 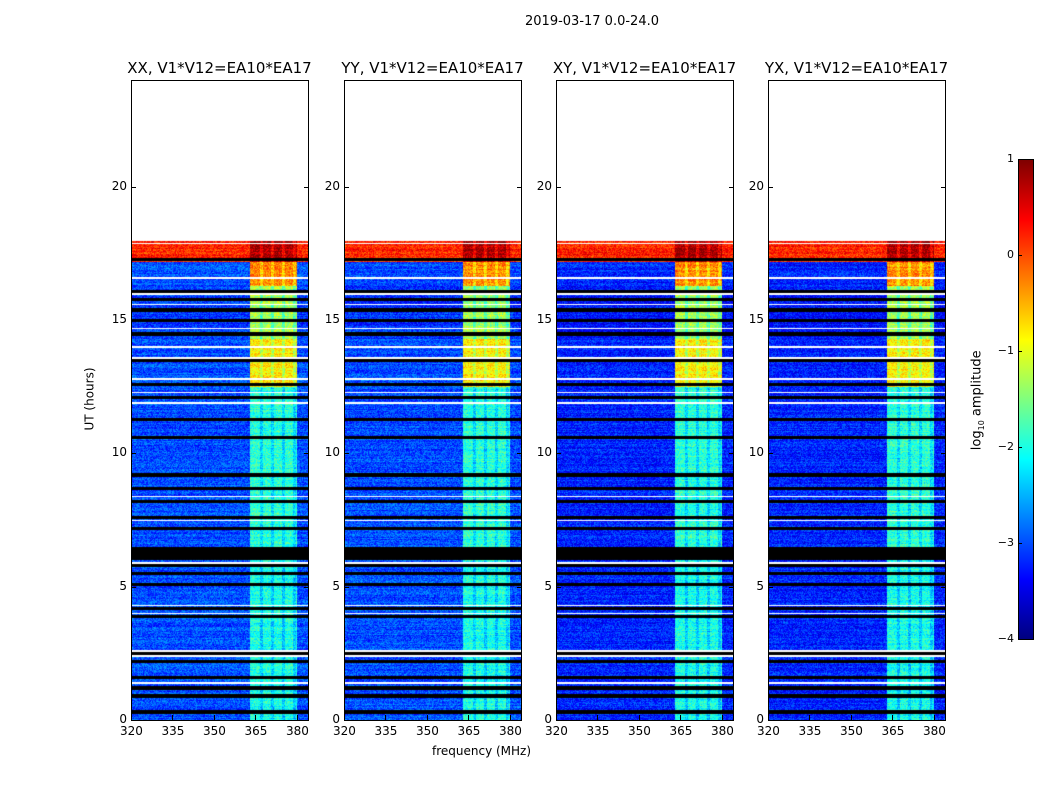 What do you see at coordinates (644, 68) in the screenshot?
I see `panel-title: XY, V1*V12=EA10*EA17` at bounding box center [644, 68].